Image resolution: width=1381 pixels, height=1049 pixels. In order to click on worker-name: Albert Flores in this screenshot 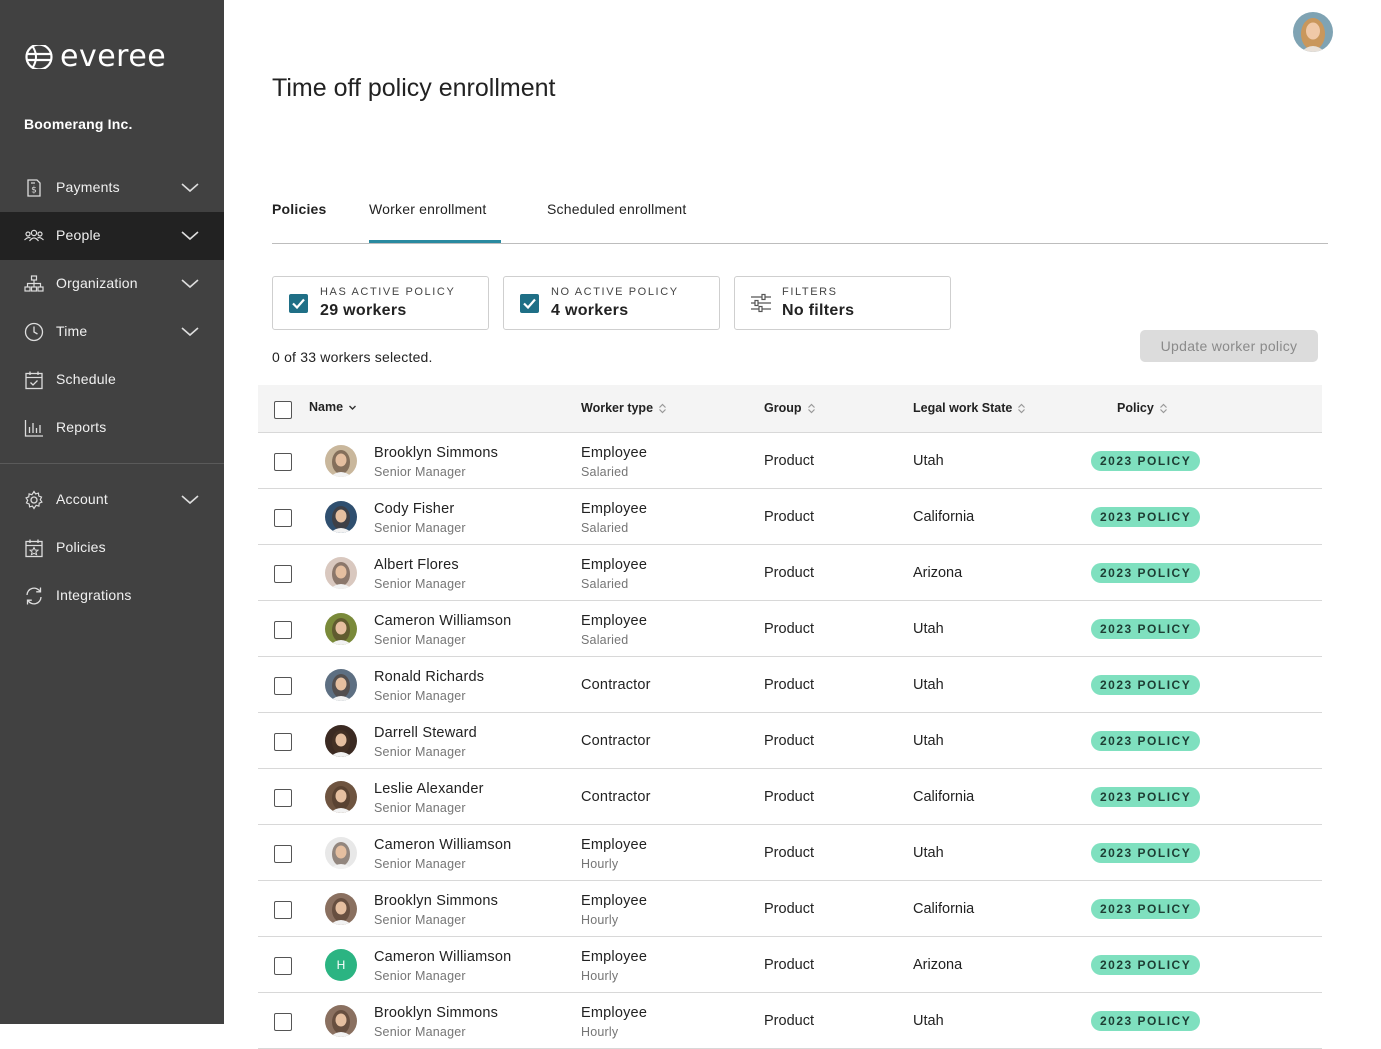, I will do `click(416, 565)`.